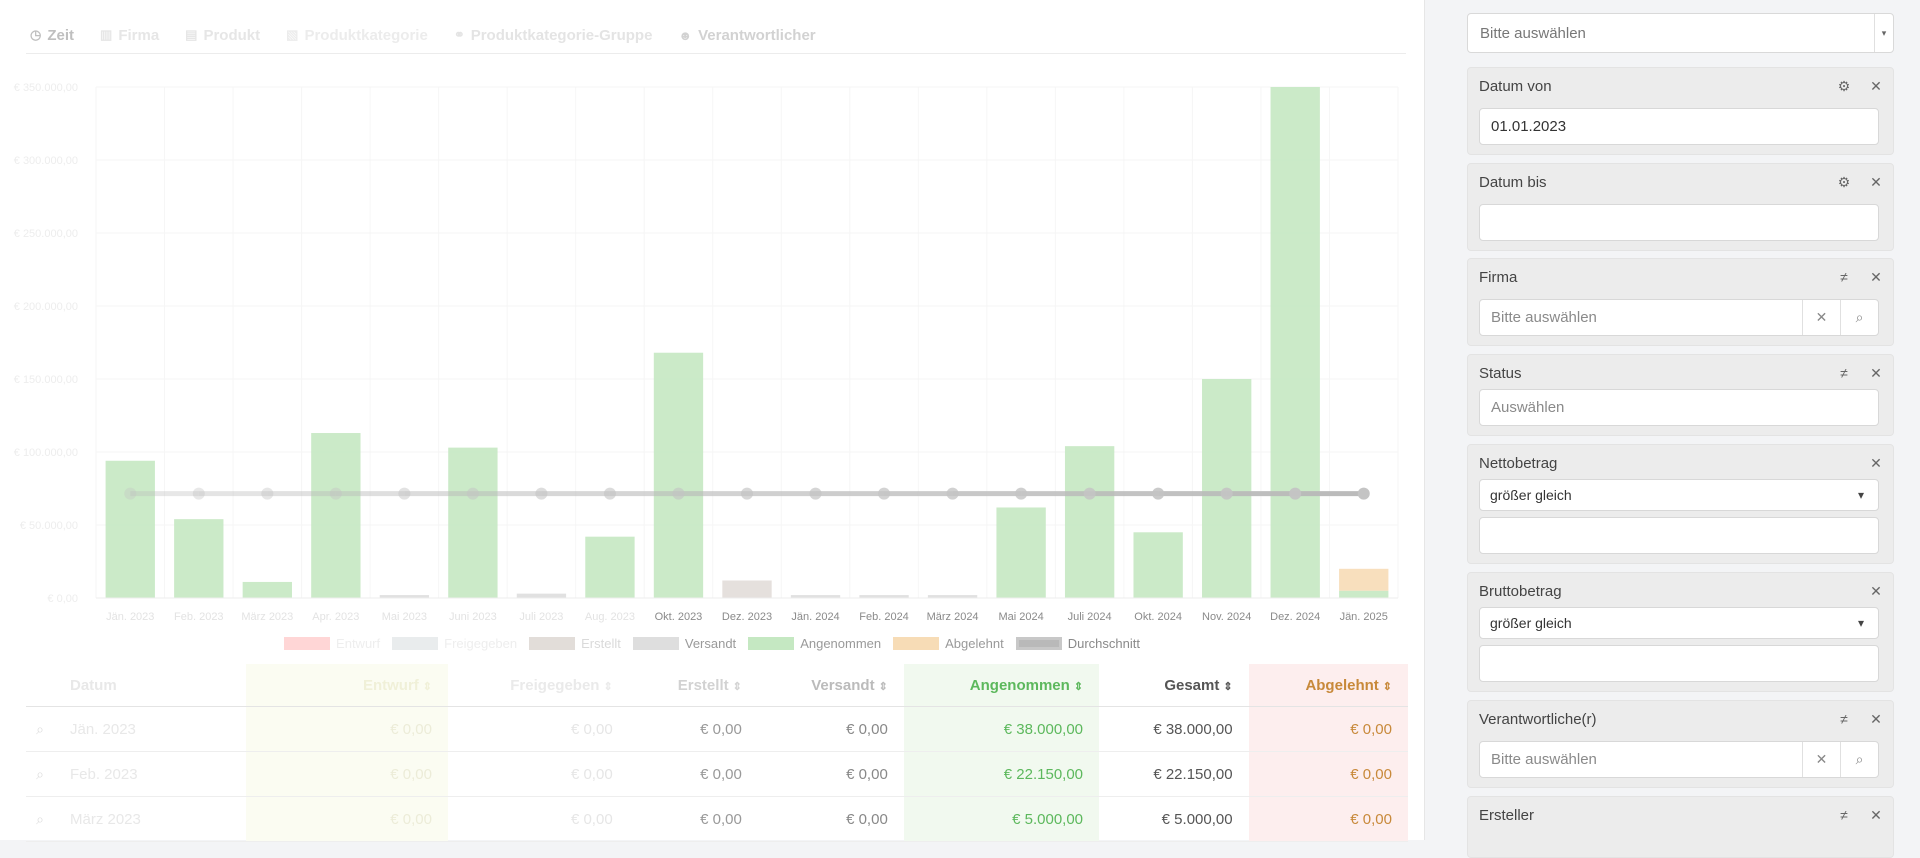 The width and height of the screenshot is (1920, 858). What do you see at coordinates (1679, 623) in the screenshot?
I see `brutto-operator-select: größer gleich ▾` at bounding box center [1679, 623].